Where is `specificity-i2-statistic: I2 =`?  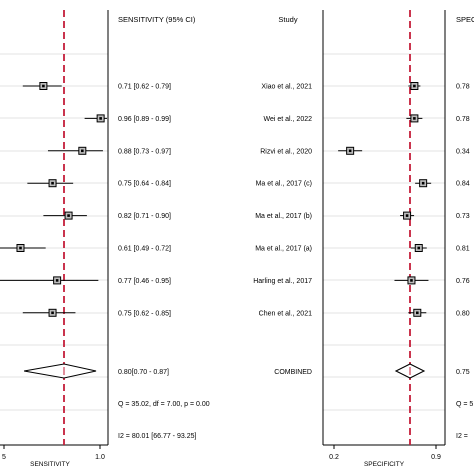 specificity-i2-statistic: I2 = is located at coordinates (462, 436).